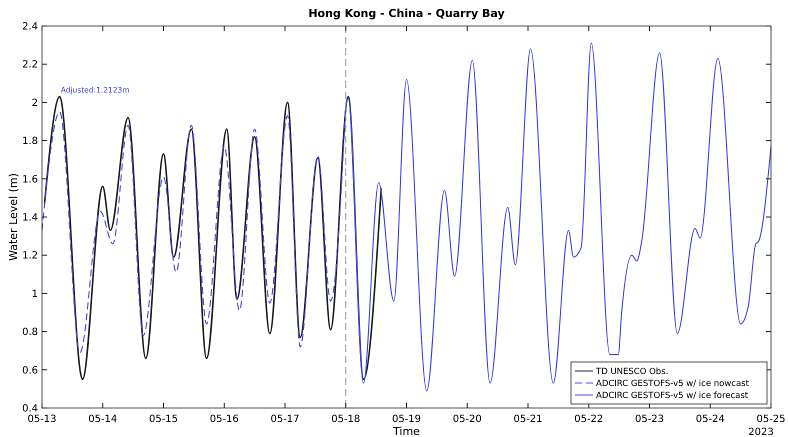 This screenshot has height=437, width=788. What do you see at coordinates (710, 419) in the screenshot?
I see `x-tick-label: 05-24` at bounding box center [710, 419].